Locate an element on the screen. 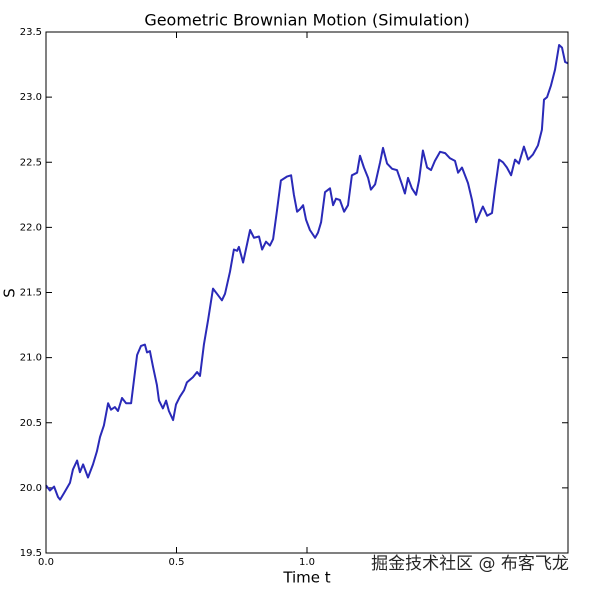 The width and height of the screenshot is (600, 595). y-tick-label: 23.0 is located at coordinates (31, 97).